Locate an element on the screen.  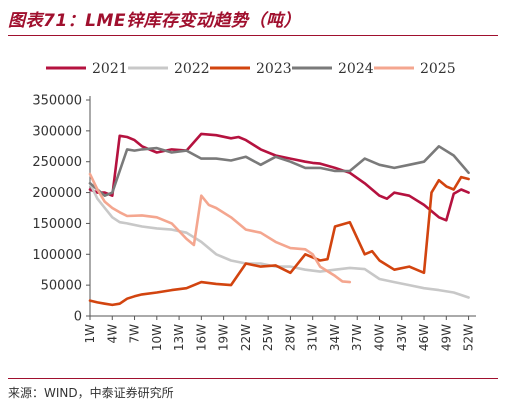
x-tick-label: 1W is located at coordinates (90, 334).